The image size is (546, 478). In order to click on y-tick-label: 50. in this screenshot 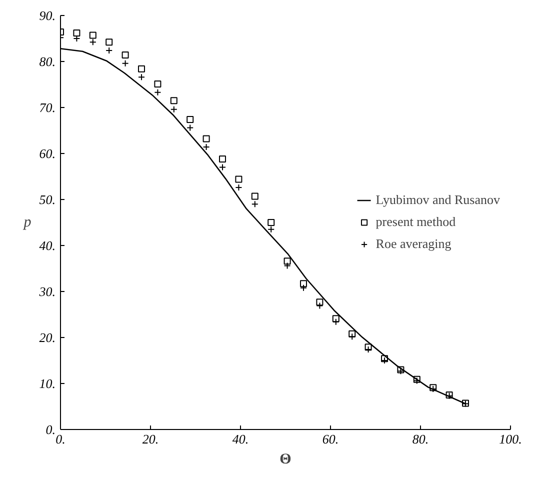, I will do `click(47, 199)`.